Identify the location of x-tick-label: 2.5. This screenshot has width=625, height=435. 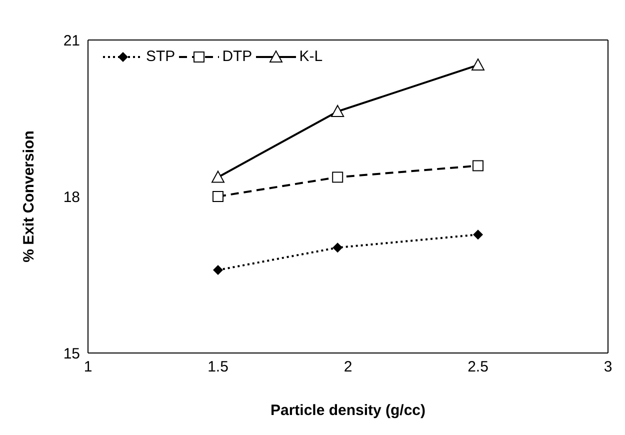
(478, 367).